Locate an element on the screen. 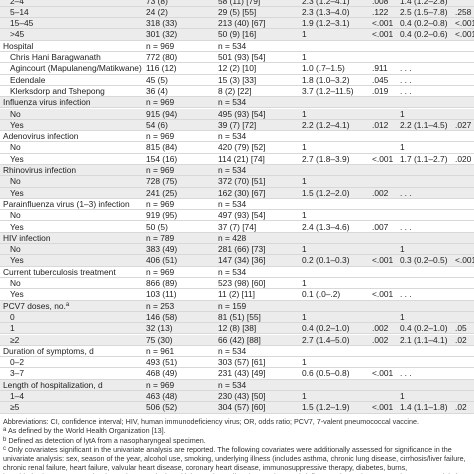 This screenshot has width=474, height=474. cell-value: 50 (9) [16] is located at coordinates (237, 34).